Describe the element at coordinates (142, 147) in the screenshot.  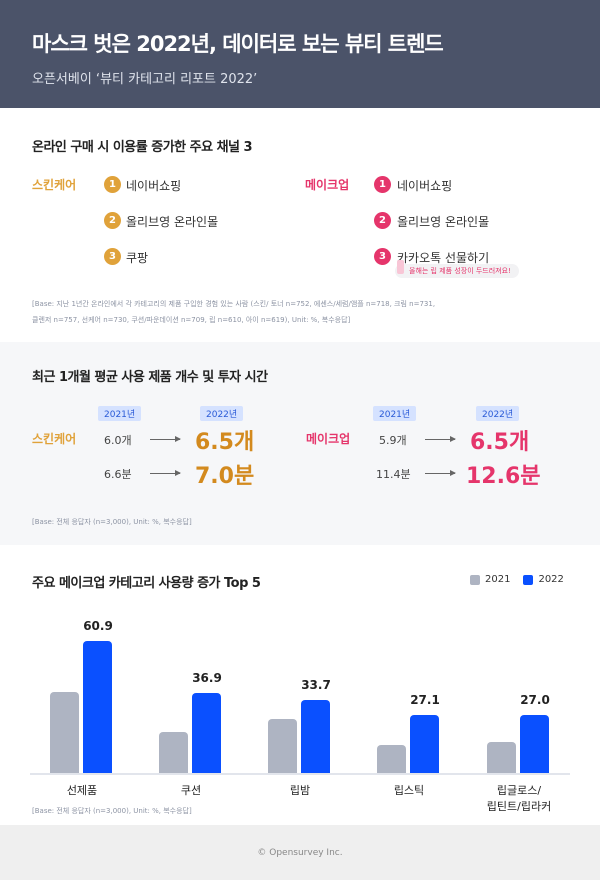
I see `section-title: 온라인 구매 시 이용률 증가한 주요 채널 3` at that location.